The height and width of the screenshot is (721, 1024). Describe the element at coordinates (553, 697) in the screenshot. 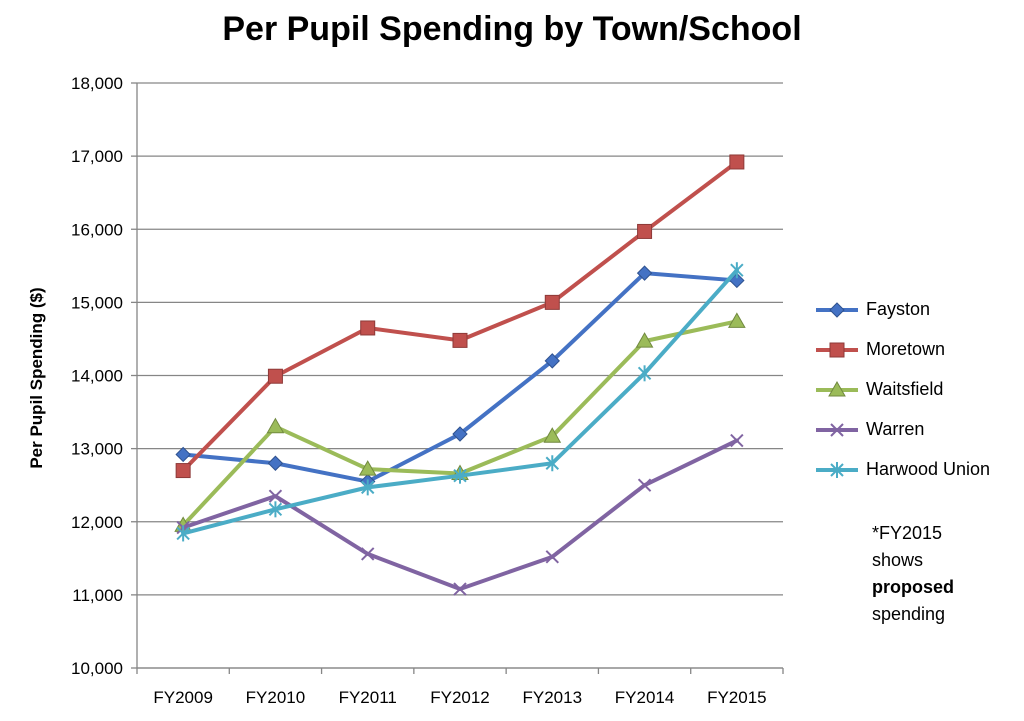

I see `x-tick-label: FY2013` at that location.